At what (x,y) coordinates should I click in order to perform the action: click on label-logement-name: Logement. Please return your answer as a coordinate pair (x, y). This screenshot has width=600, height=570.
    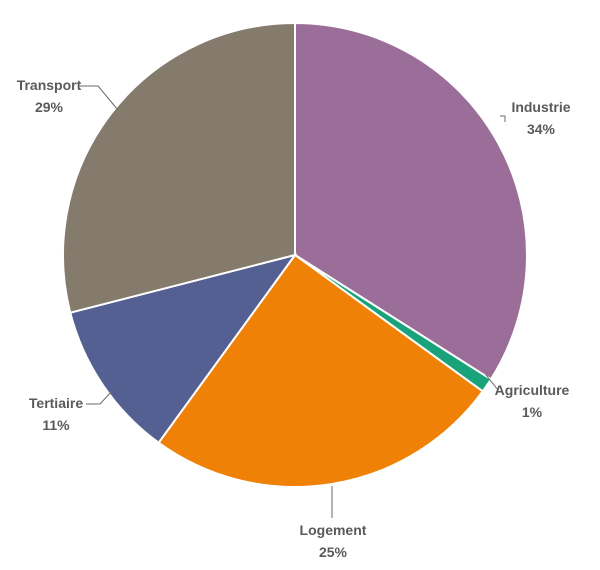
    Looking at the image, I should click on (333, 530).